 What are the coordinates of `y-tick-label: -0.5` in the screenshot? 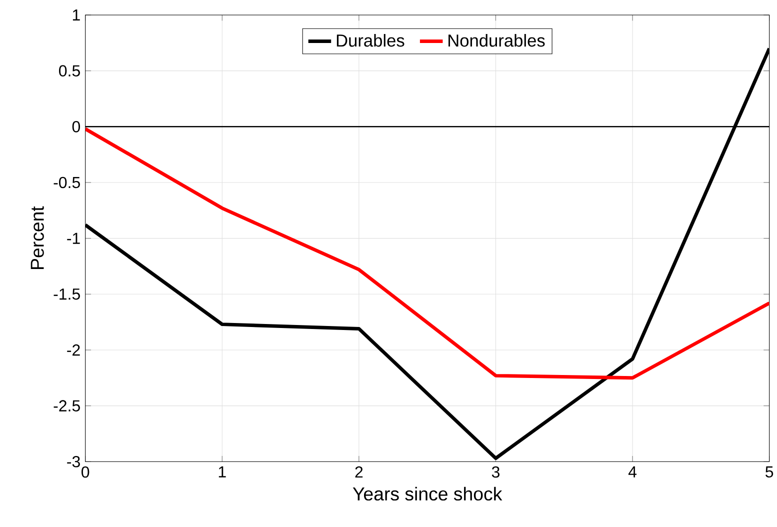 It's located at (67, 182).